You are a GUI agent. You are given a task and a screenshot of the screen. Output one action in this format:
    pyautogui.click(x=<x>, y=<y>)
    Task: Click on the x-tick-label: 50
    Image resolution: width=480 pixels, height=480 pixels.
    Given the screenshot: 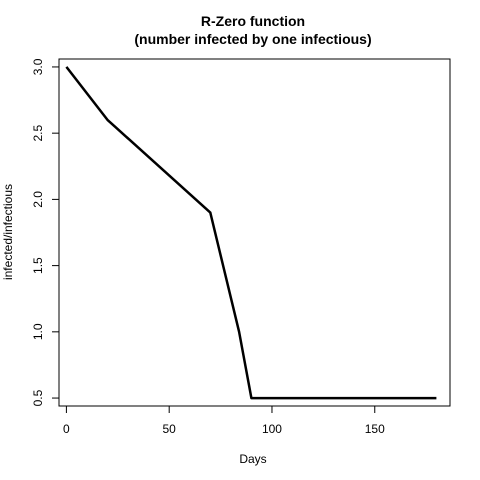 What is the action you would take?
    pyautogui.click(x=170, y=429)
    